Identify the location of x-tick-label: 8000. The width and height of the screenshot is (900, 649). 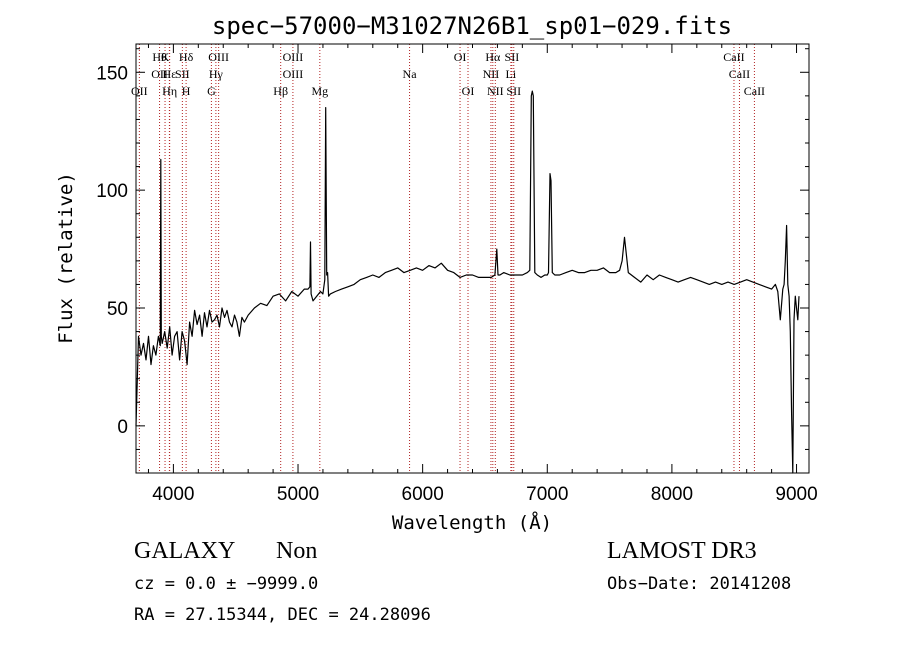
(672, 494).